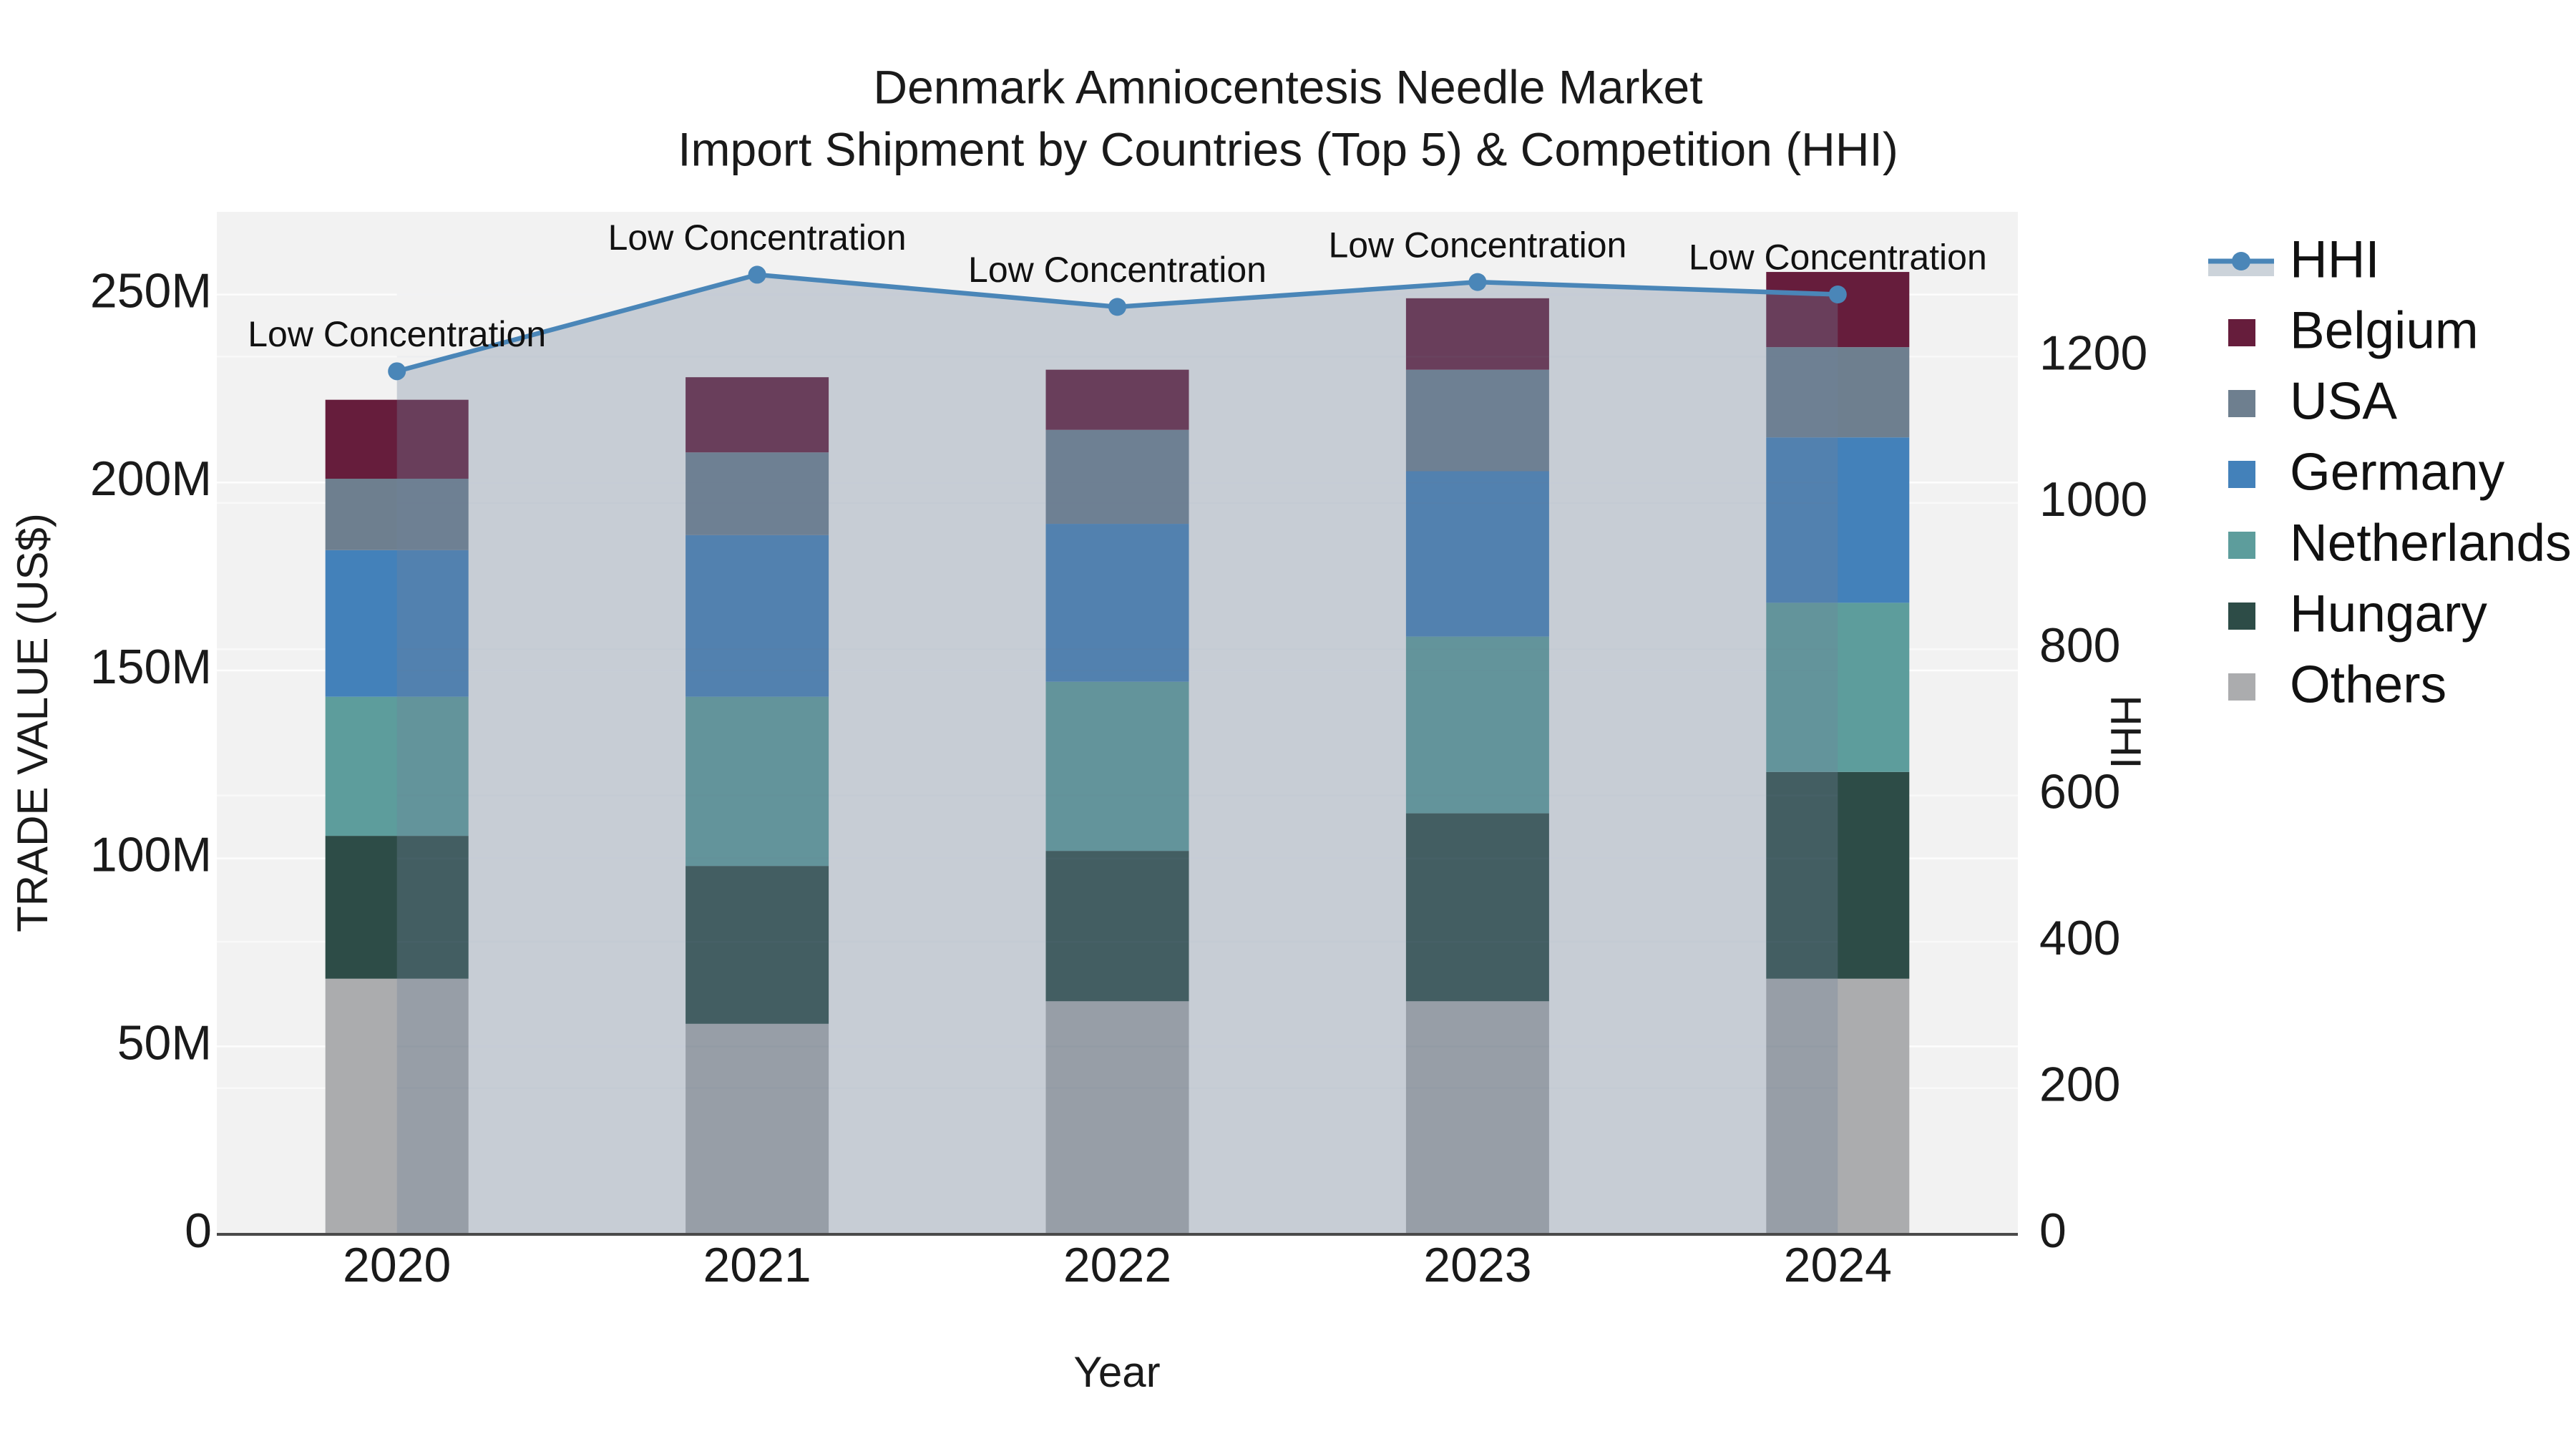 The height and width of the screenshot is (1449, 2576). Describe the element at coordinates (2093, 499) in the screenshot. I see `y-right-tick-label-1000: 1000` at that location.